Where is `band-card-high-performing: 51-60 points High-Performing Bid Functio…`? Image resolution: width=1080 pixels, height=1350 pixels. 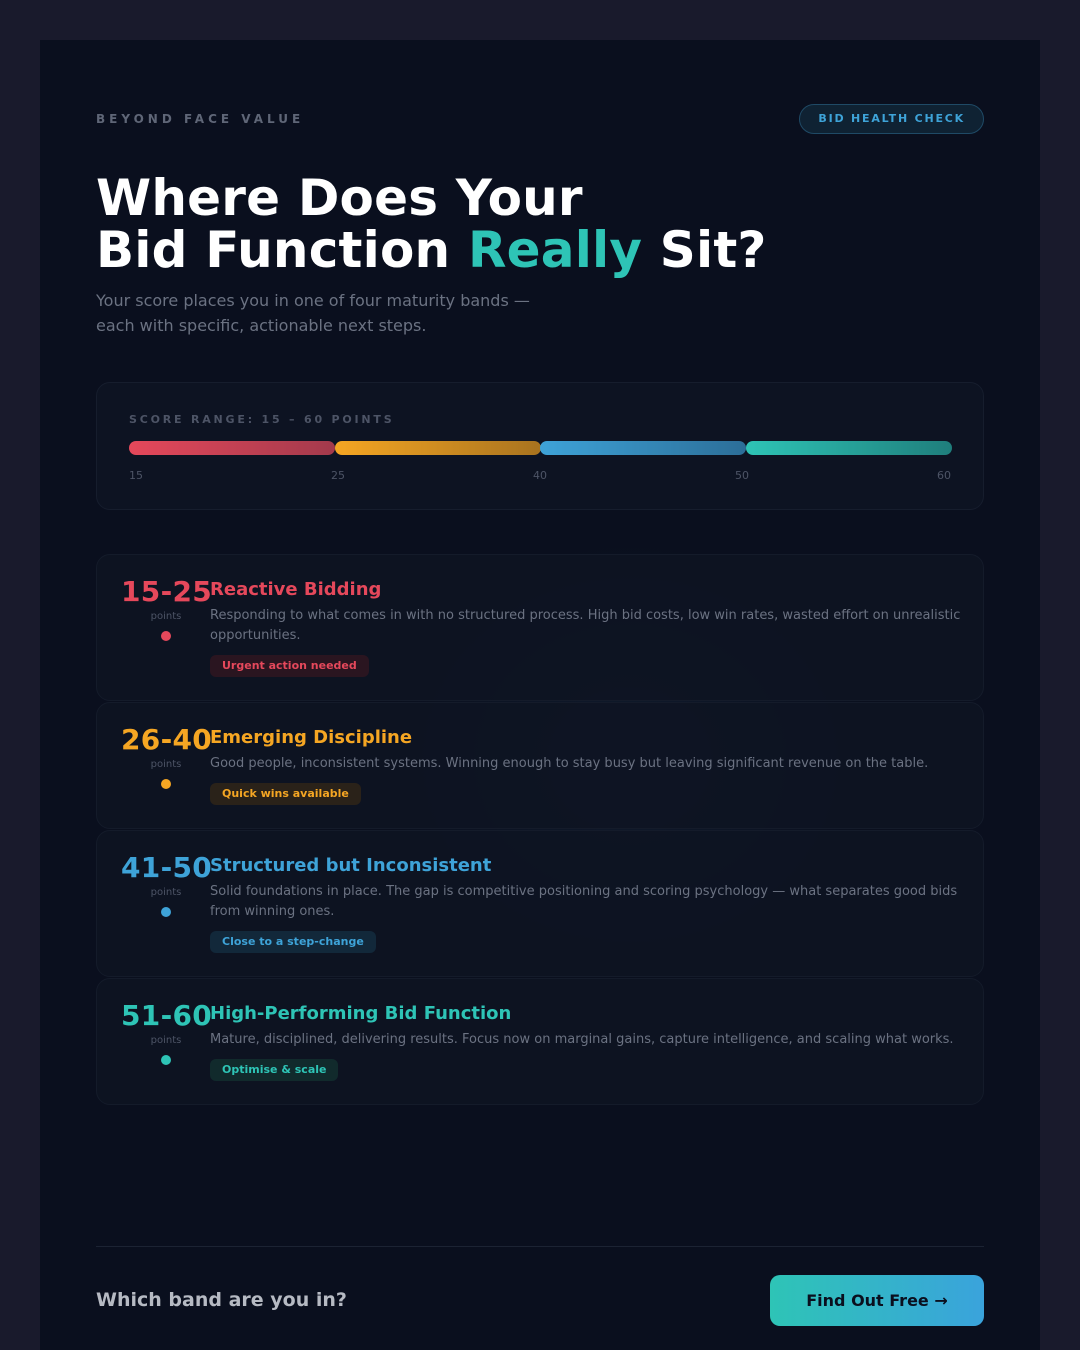
band-card-high-performing: 51-60 points High-Performing Bid Functio… is located at coordinates (540, 1041).